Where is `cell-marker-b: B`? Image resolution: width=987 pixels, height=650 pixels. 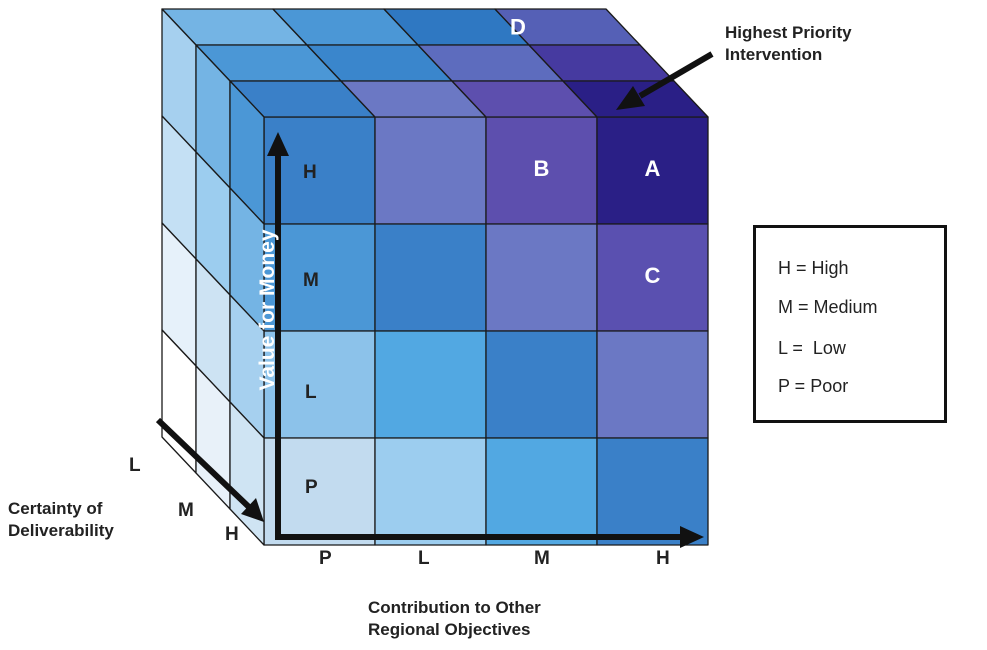
cell-marker-b: B is located at coordinates (542, 168).